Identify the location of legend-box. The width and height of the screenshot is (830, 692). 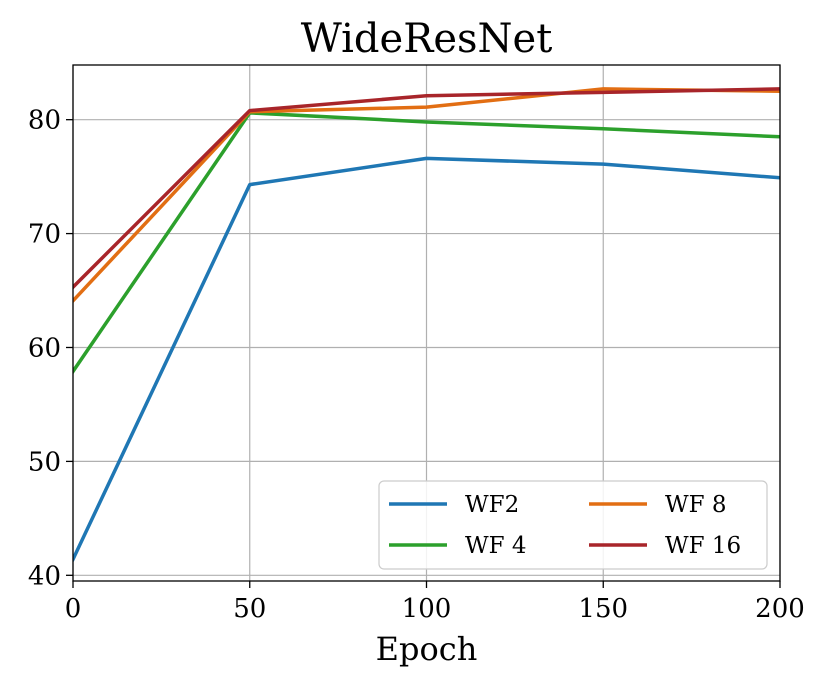
(573, 525).